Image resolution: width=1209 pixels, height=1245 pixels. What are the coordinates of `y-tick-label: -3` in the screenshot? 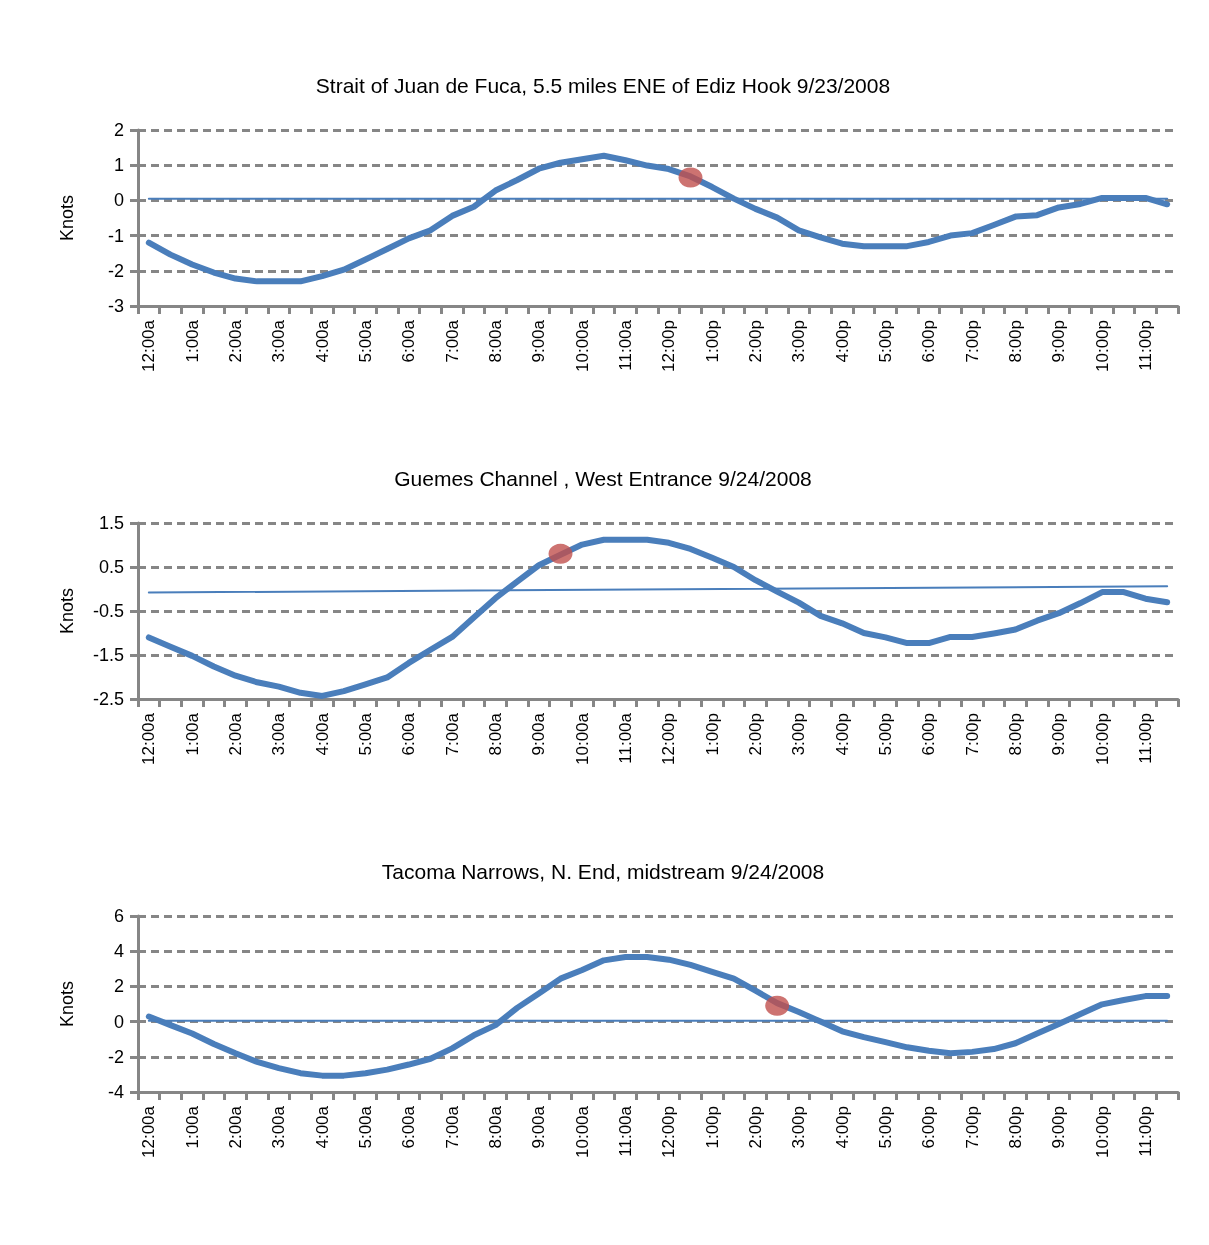 It's located at (115, 306).